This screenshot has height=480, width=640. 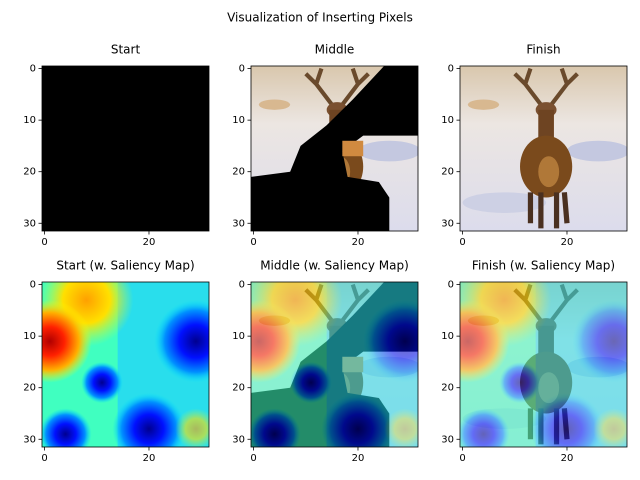 What do you see at coordinates (320, 18) in the screenshot?
I see `figure-title: Visualization of Inserting Pixels` at bounding box center [320, 18].